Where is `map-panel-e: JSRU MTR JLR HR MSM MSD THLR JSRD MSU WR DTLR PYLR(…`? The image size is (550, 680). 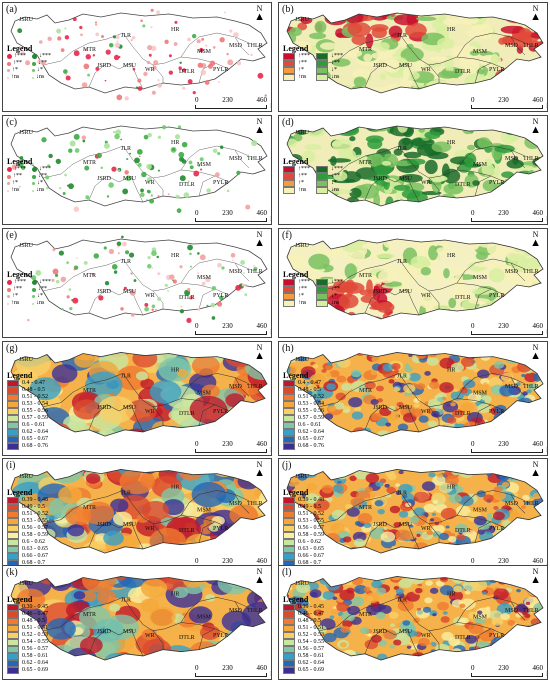
map-panel-e: JSRU MTR JLR HR MSM MSD THLR JSRD MSU WR DTLR PYLR(… is located at coordinates (137, 283).